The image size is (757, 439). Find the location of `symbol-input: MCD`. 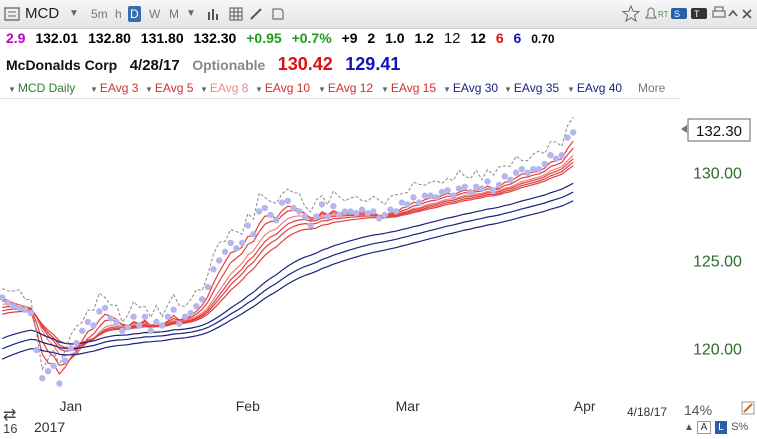

symbol-input: MCD is located at coordinates (42, 13).